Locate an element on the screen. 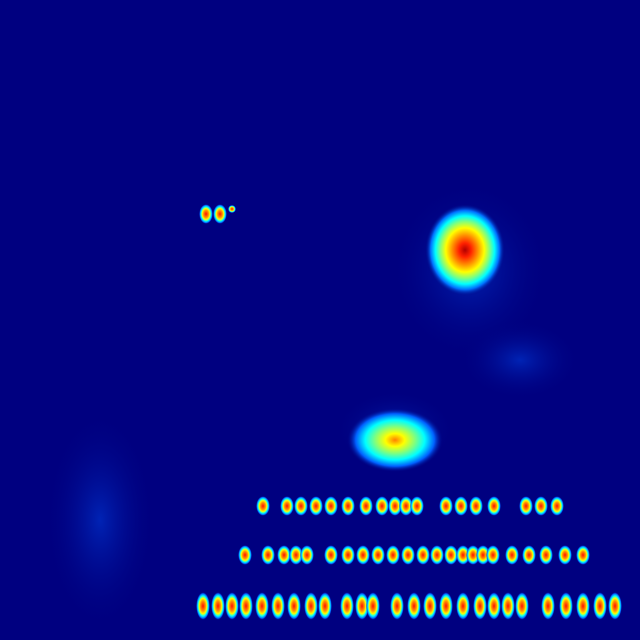  faint-glow-mid is located at coordinates (520, 360).